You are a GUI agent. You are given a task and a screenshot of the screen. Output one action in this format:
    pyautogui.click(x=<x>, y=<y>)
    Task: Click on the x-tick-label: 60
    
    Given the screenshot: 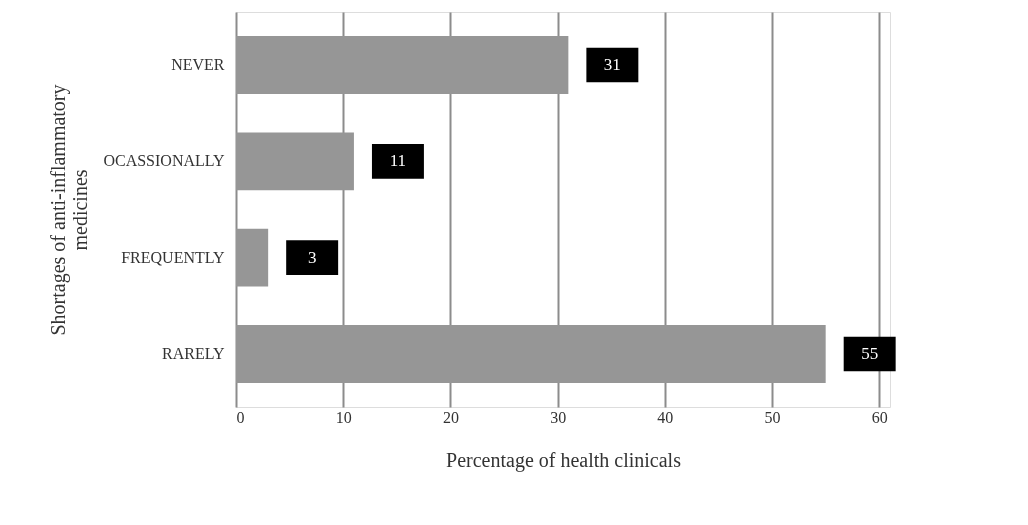 What is the action you would take?
    pyautogui.click(x=879, y=417)
    